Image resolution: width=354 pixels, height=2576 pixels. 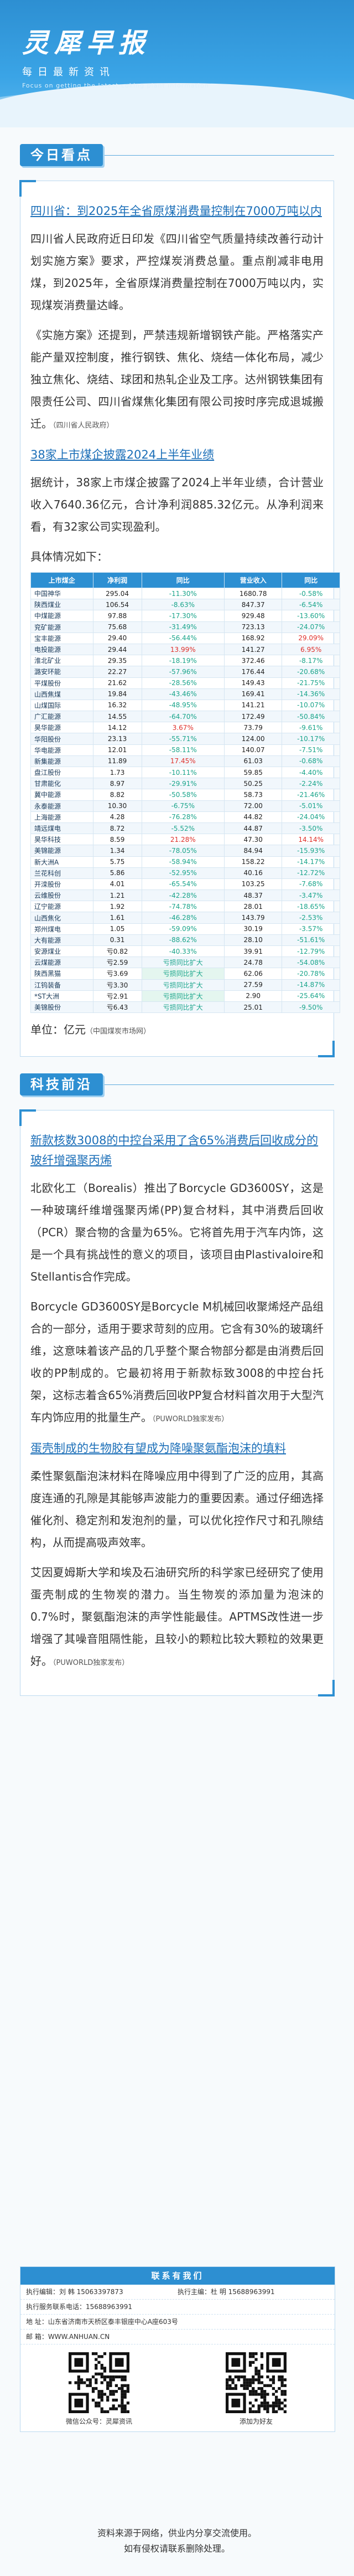 What do you see at coordinates (177, 2387) in the screenshot?
I see `qr-codes: 微信公众号：灵犀资讯 添加为好友` at bounding box center [177, 2387].